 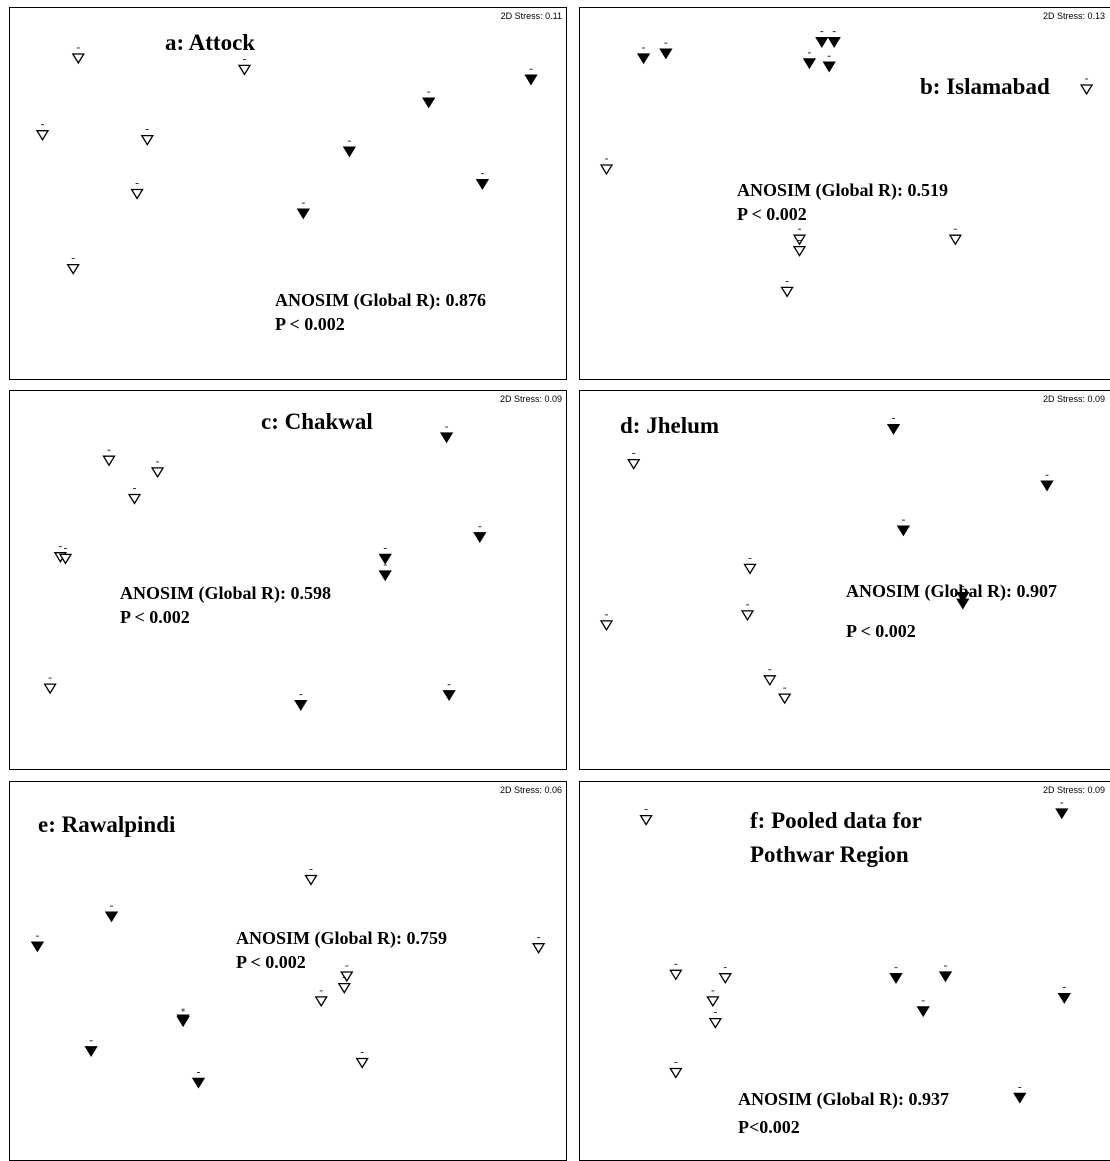 I want to click on panel-title-attock: a: Attock, so click(x=210, y=42).